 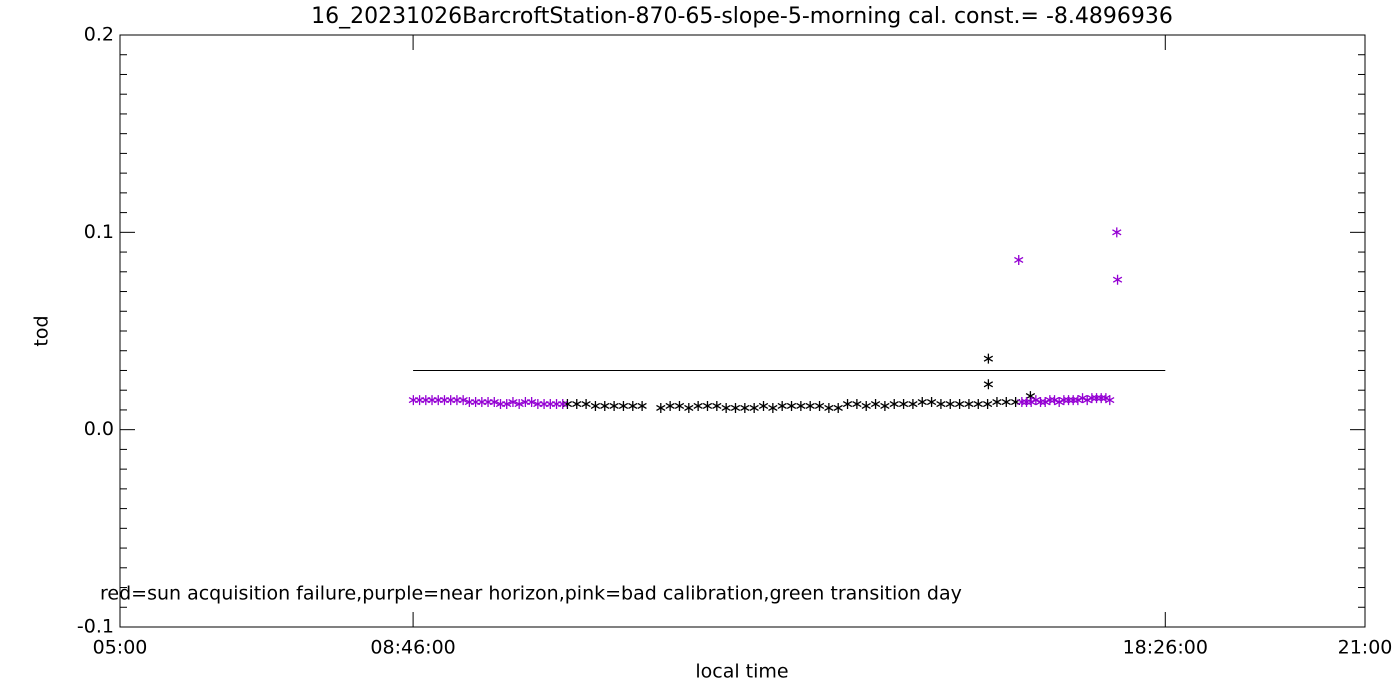 What do you see at coordinates (1165, 648) in the screenshot?
I see `x-tick-label: 18:26:00` at bounding box center [1165, 648].